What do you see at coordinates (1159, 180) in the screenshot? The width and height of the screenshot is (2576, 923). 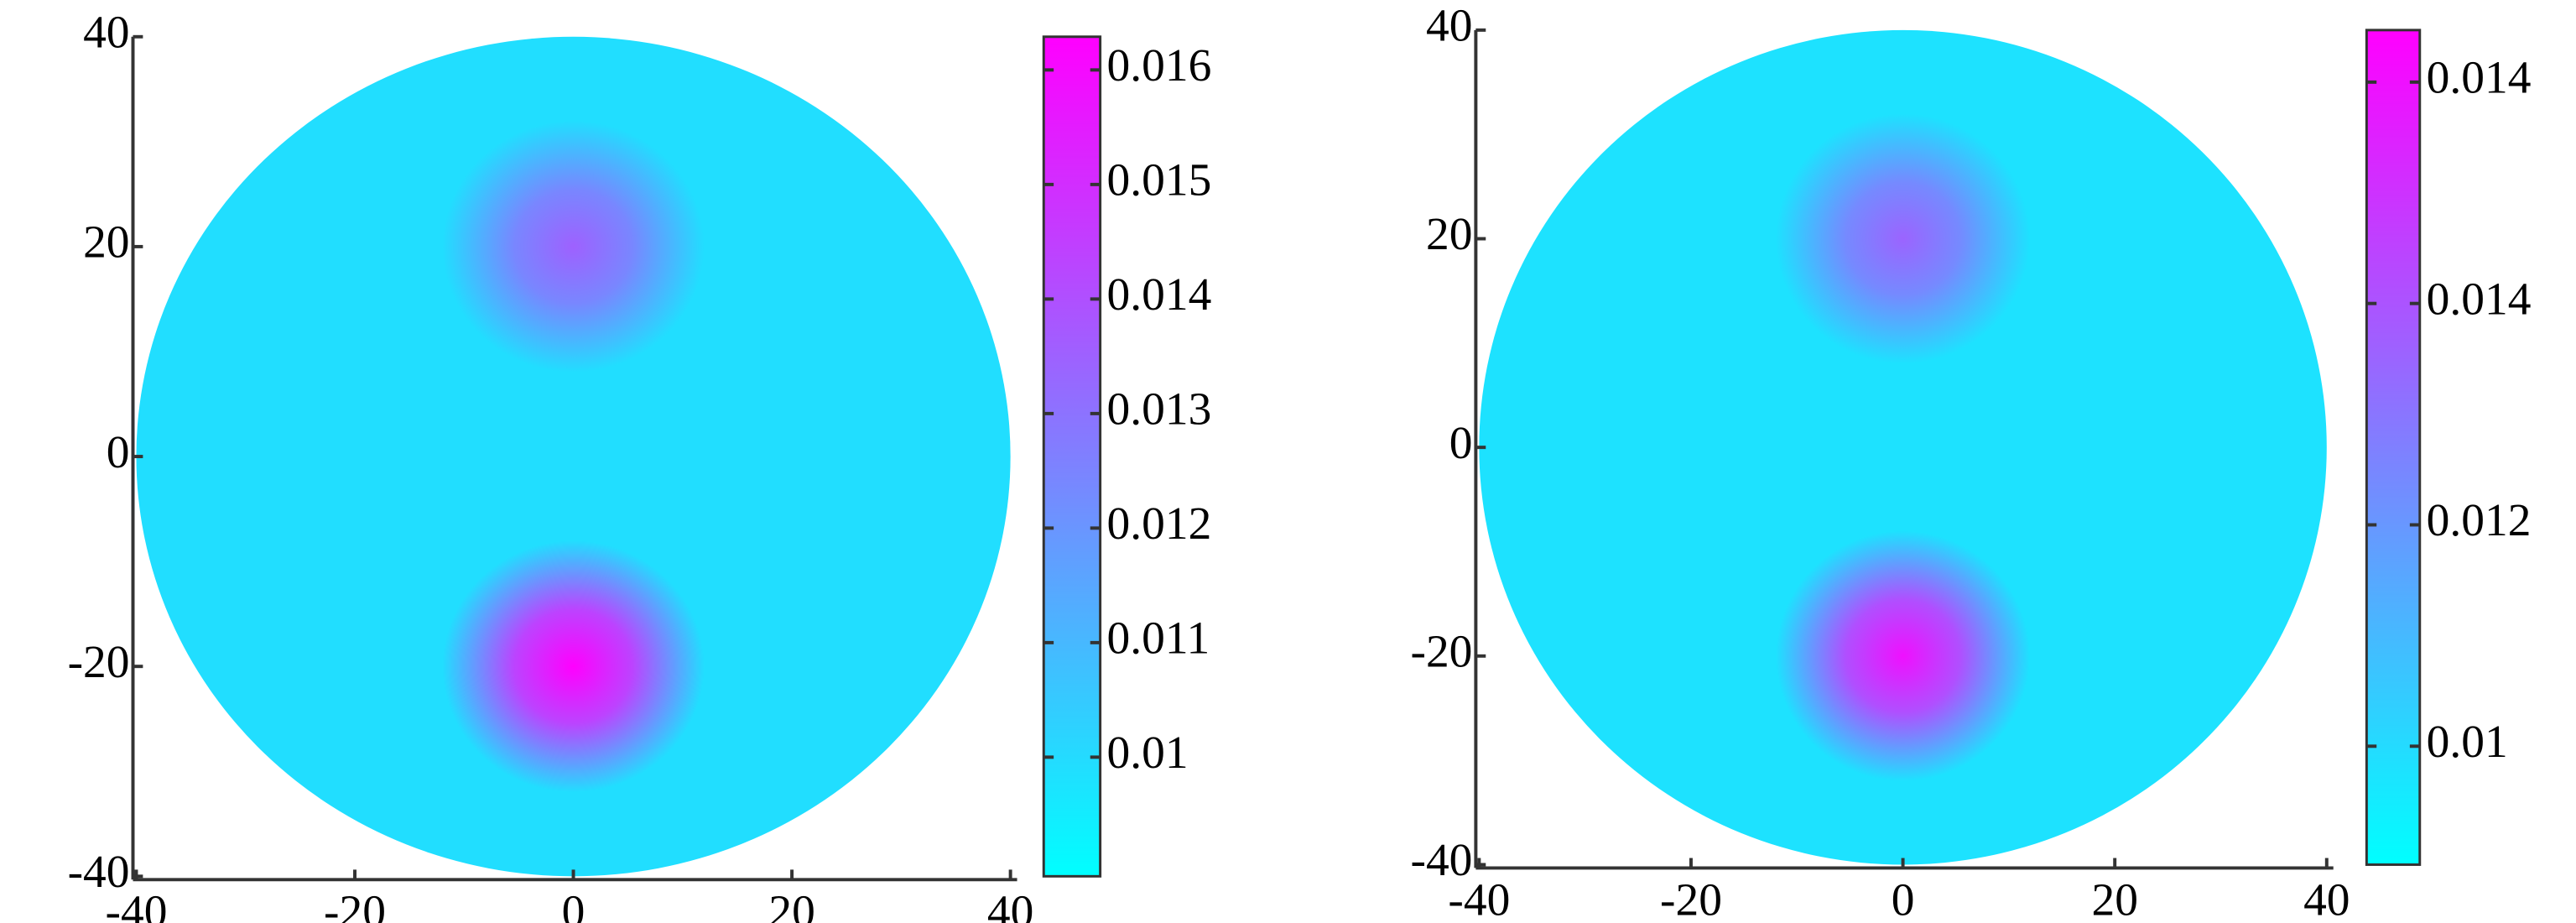 I see `colorbar-tick-label: 0.015` at bounding box center [1159, 180].